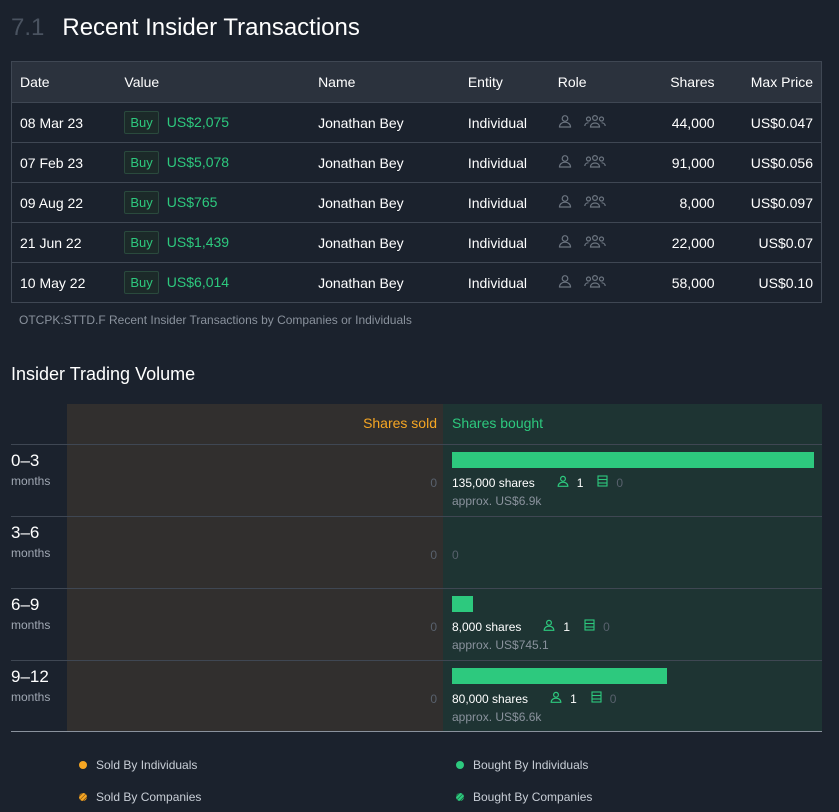 Image resolution: width=839 pixels, height=812 pixels. Describe the element at coordinates (64, 82) in the screenshot. I see `column-header-date: Date` at that location.